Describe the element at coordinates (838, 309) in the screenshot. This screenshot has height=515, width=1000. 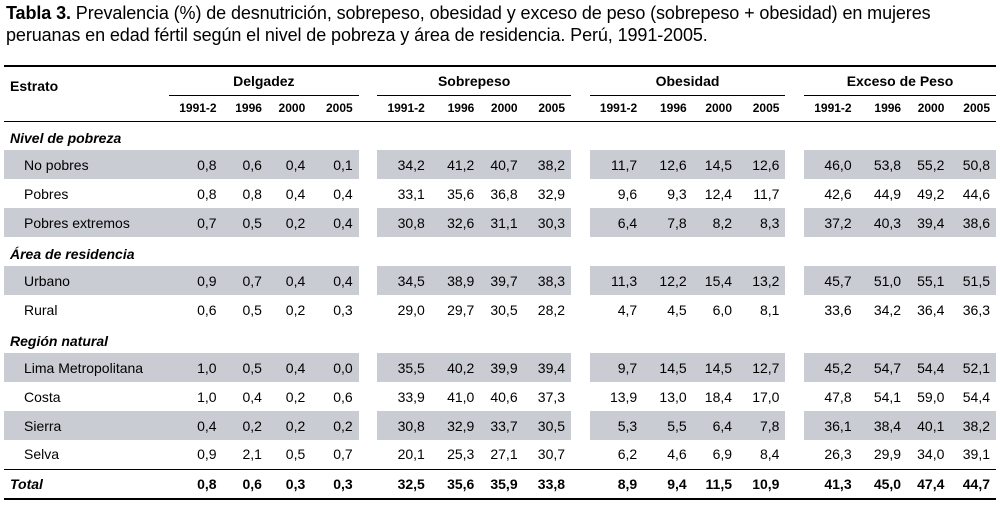
I see `table-cell: 33,6` at that location.